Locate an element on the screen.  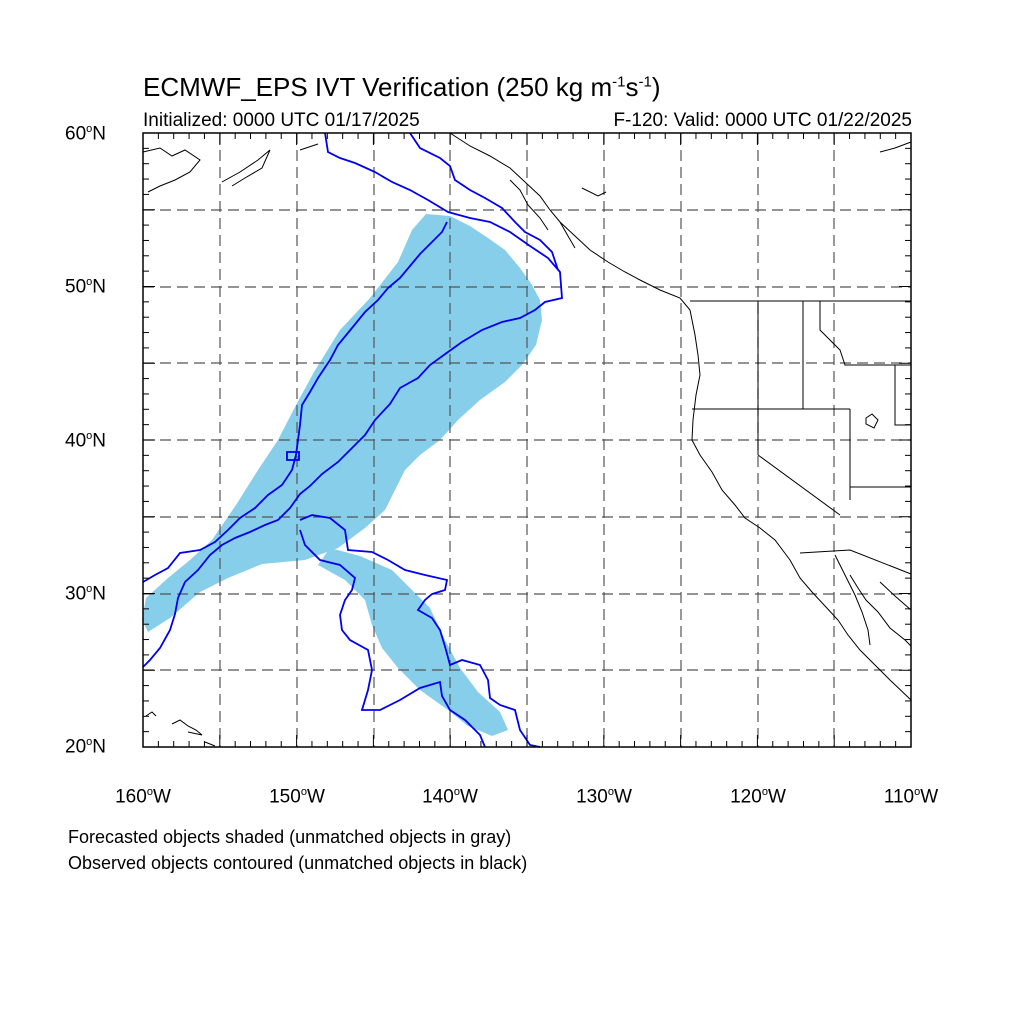
lon-label-150w: 150oW is located at coordinates (297, 797).